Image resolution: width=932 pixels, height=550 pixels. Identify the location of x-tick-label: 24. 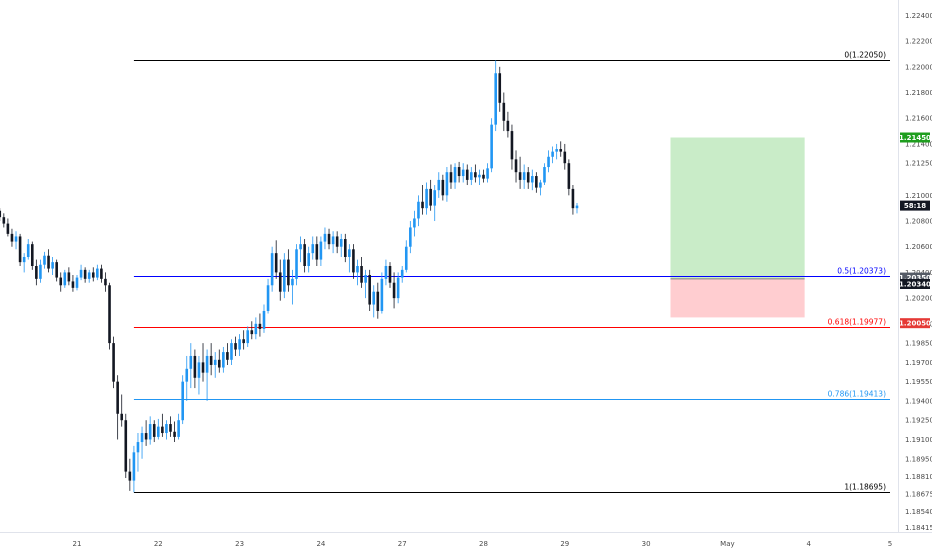
(320, 544).